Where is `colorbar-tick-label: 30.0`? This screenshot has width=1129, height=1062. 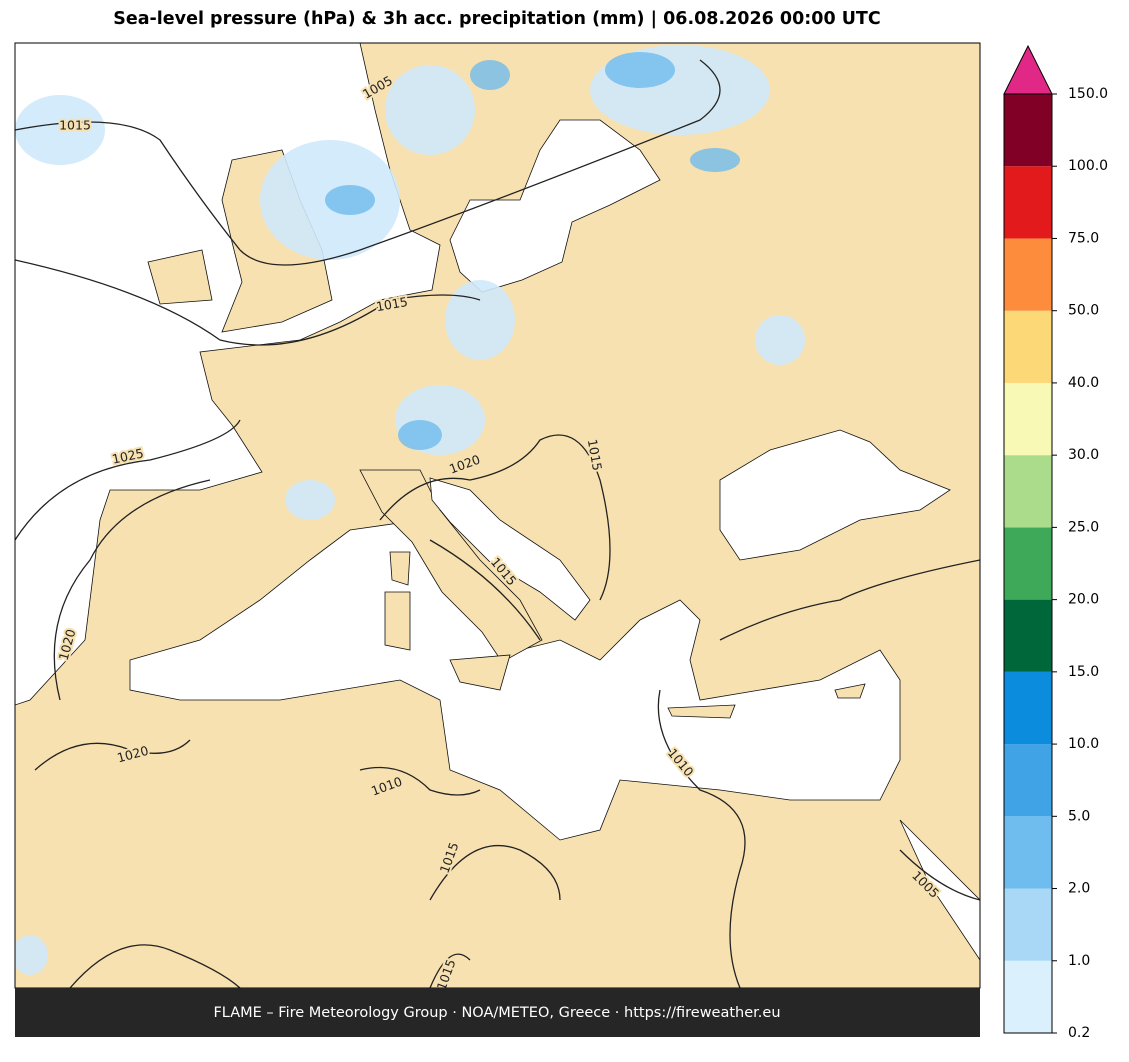 colorbar-tick-label: 30.0 is located at coordinates (1083, 455).